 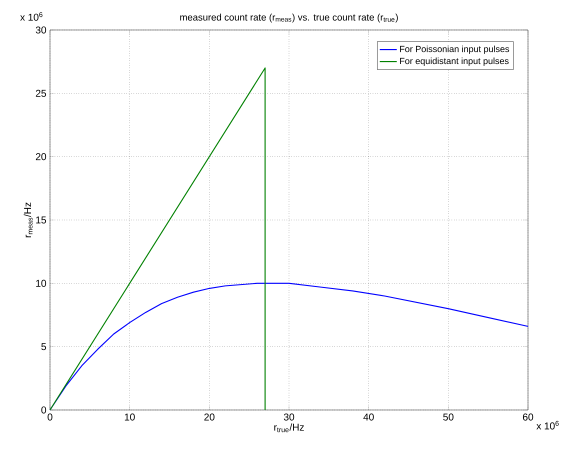 I want to click on x-tick-label: 50, so click(x=448, y=417).